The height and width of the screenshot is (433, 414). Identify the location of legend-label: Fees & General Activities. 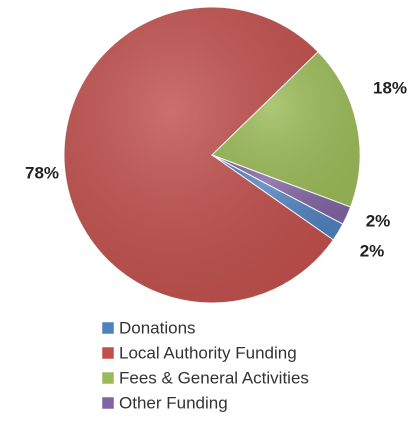
(214, 377).